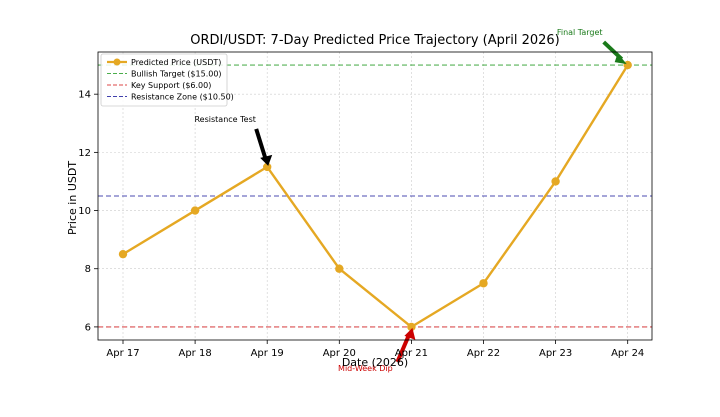 The image size is (720, 417). What do you see at coordinates (84, 95) in the screenshot?
I see `y-tick-label: 14` at bounding box center [84, 95].